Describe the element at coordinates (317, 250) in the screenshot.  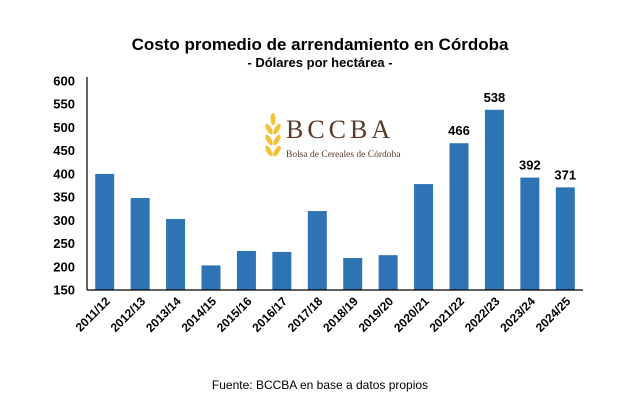
I see `bar-2017/18` at that location.